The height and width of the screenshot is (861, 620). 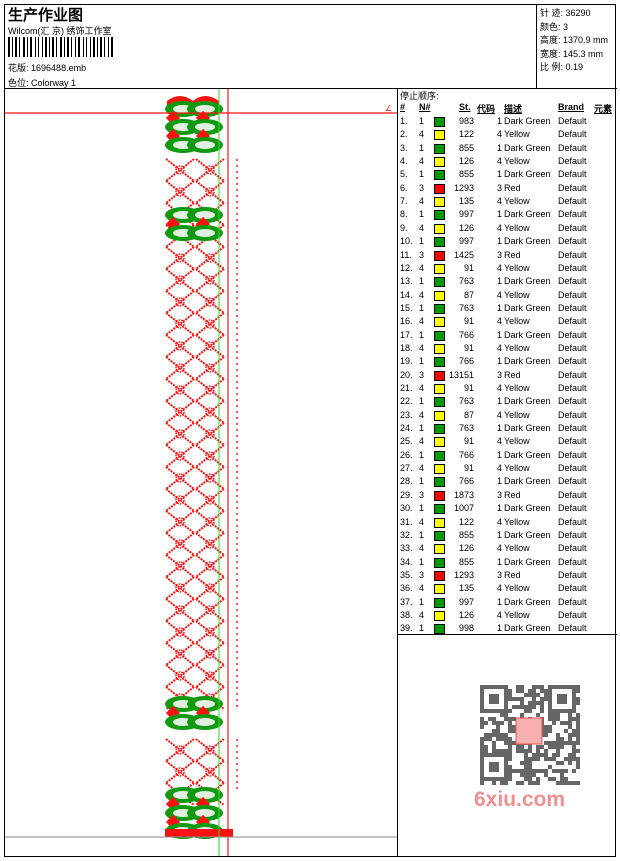 I want to click on stop-index: 16., so click(x=406, y=321).